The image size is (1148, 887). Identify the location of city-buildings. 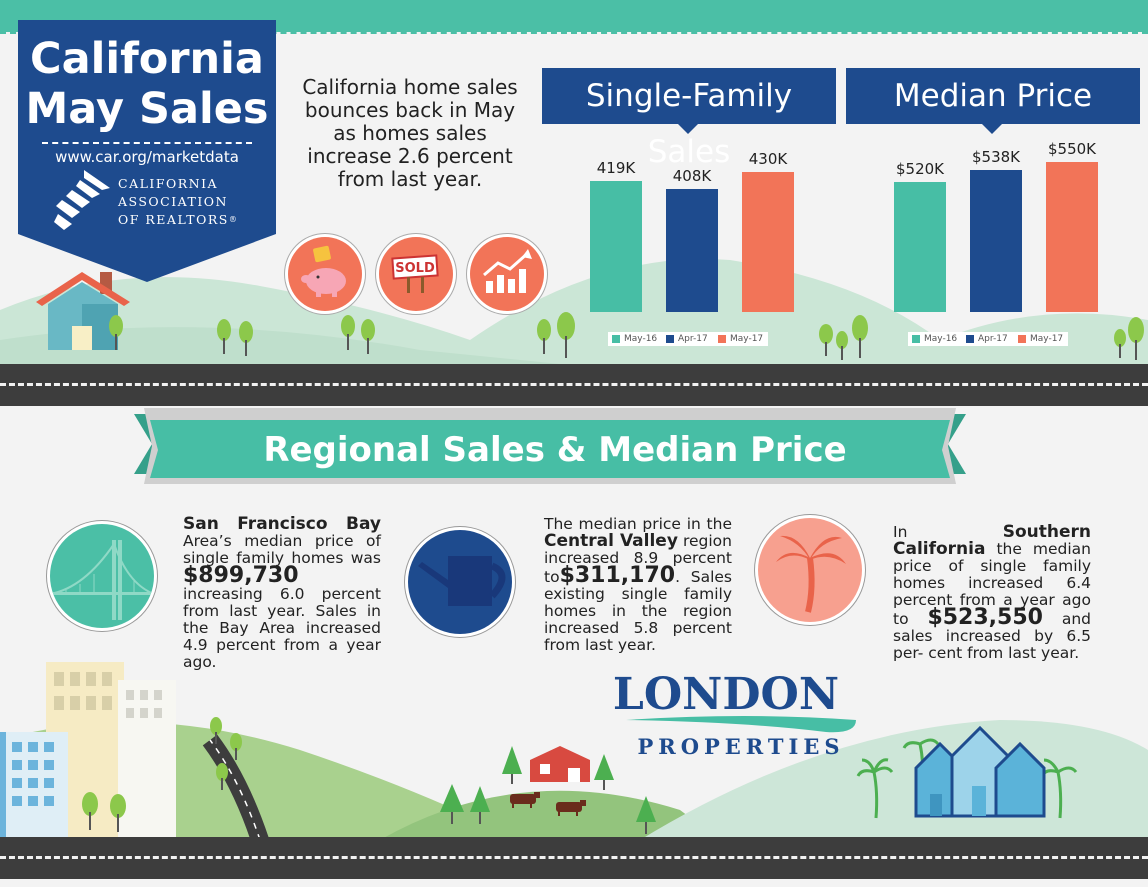
(88, 750).